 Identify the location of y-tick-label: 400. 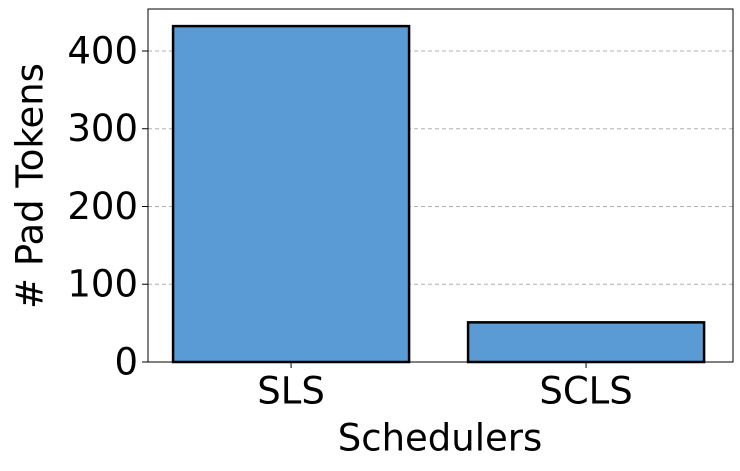
(102, 50).